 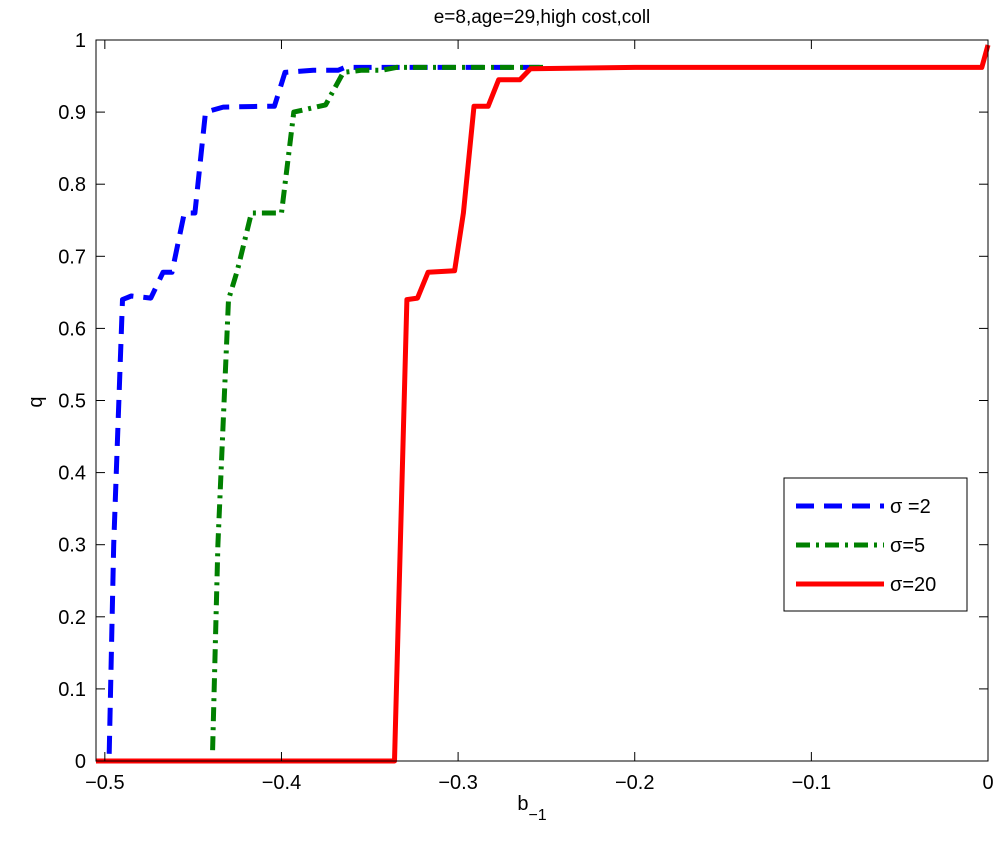 I want to click on x-tick-label: 0, so click(x=987, y=783).